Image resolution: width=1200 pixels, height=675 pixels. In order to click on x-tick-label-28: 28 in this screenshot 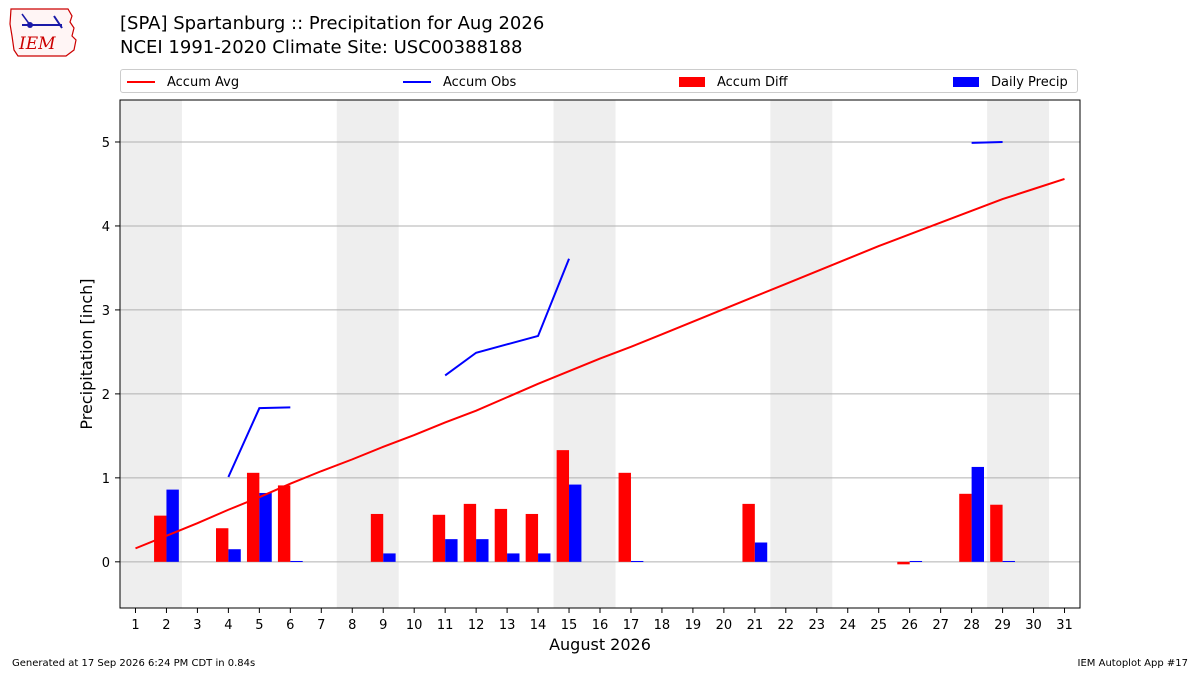, I will do `click(971, 625)`.